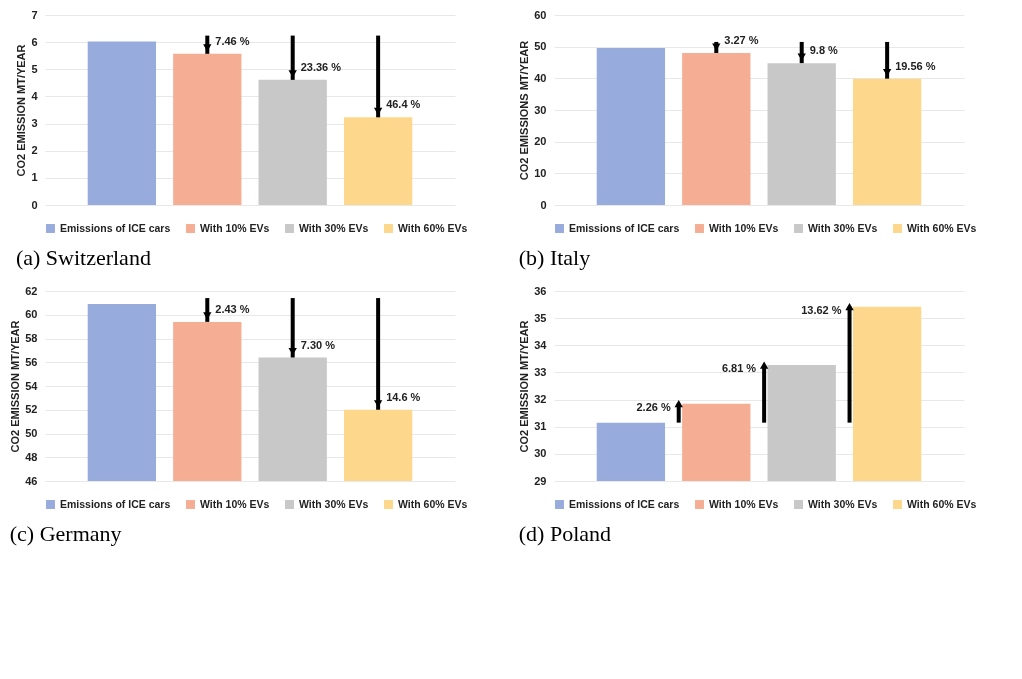 This screenshot has width=1022, height=679. What do you see at coordinates (824, 50) in the screenshot?
I see `annotation: 9.8 %` at bounding box center [824, 50].